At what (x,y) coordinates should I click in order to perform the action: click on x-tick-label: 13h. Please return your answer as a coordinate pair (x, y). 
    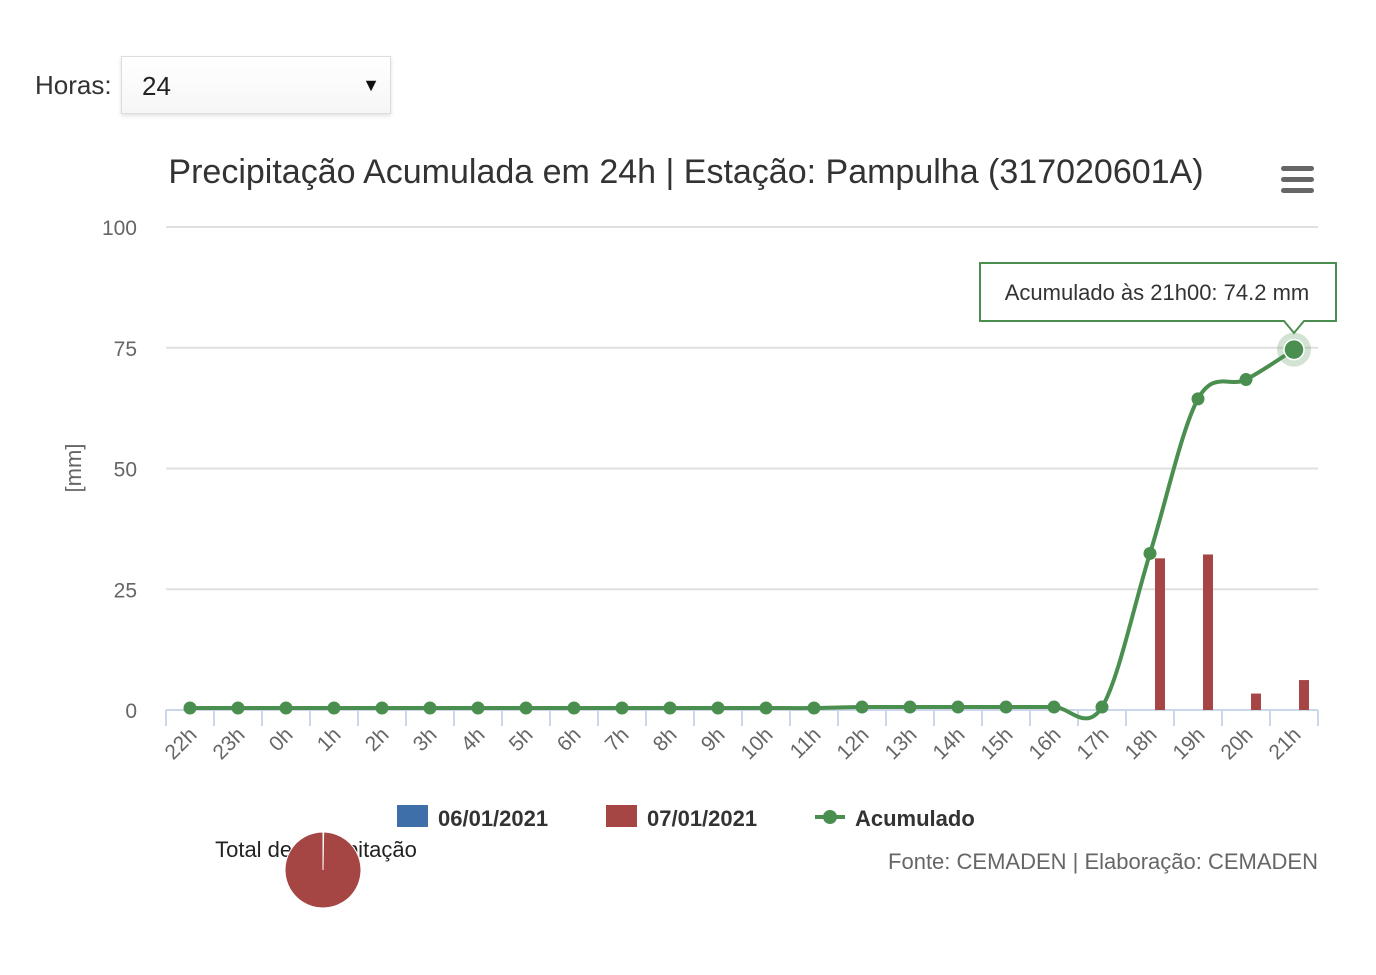
    Looking at the image, I should click on (900, 743).